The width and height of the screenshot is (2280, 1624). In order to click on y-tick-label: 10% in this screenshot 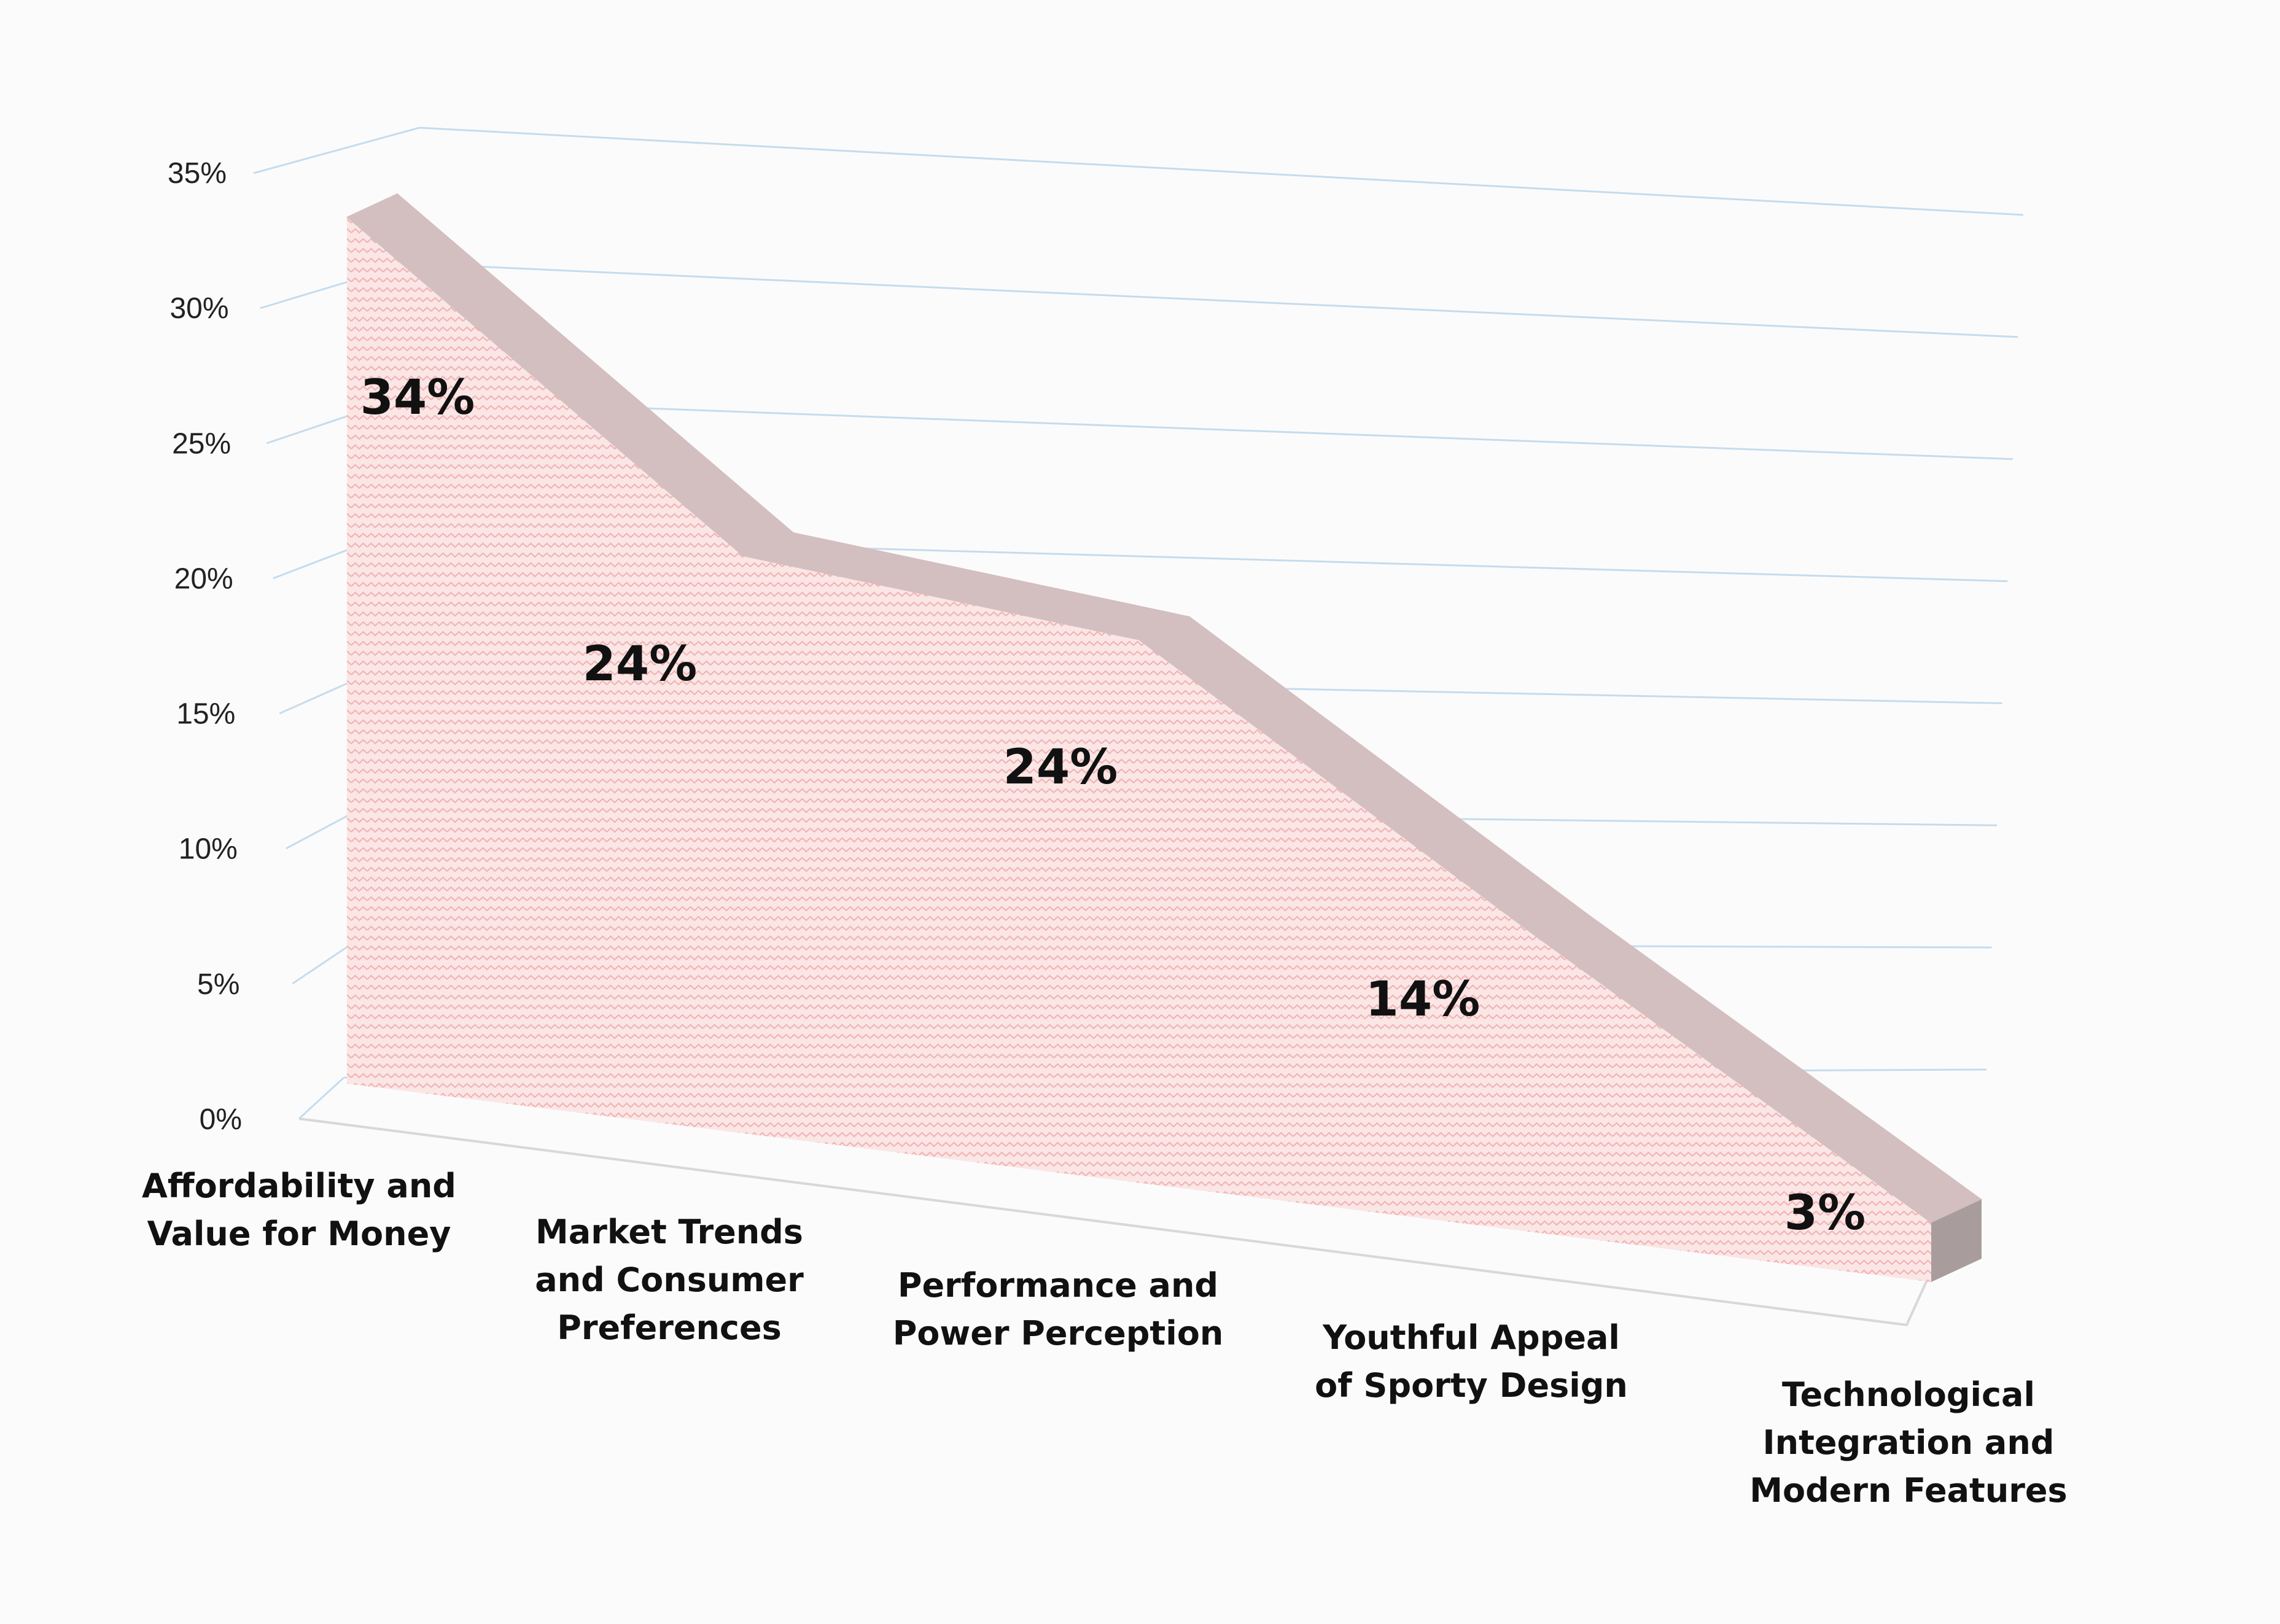, I will do `click(208, 850)`.